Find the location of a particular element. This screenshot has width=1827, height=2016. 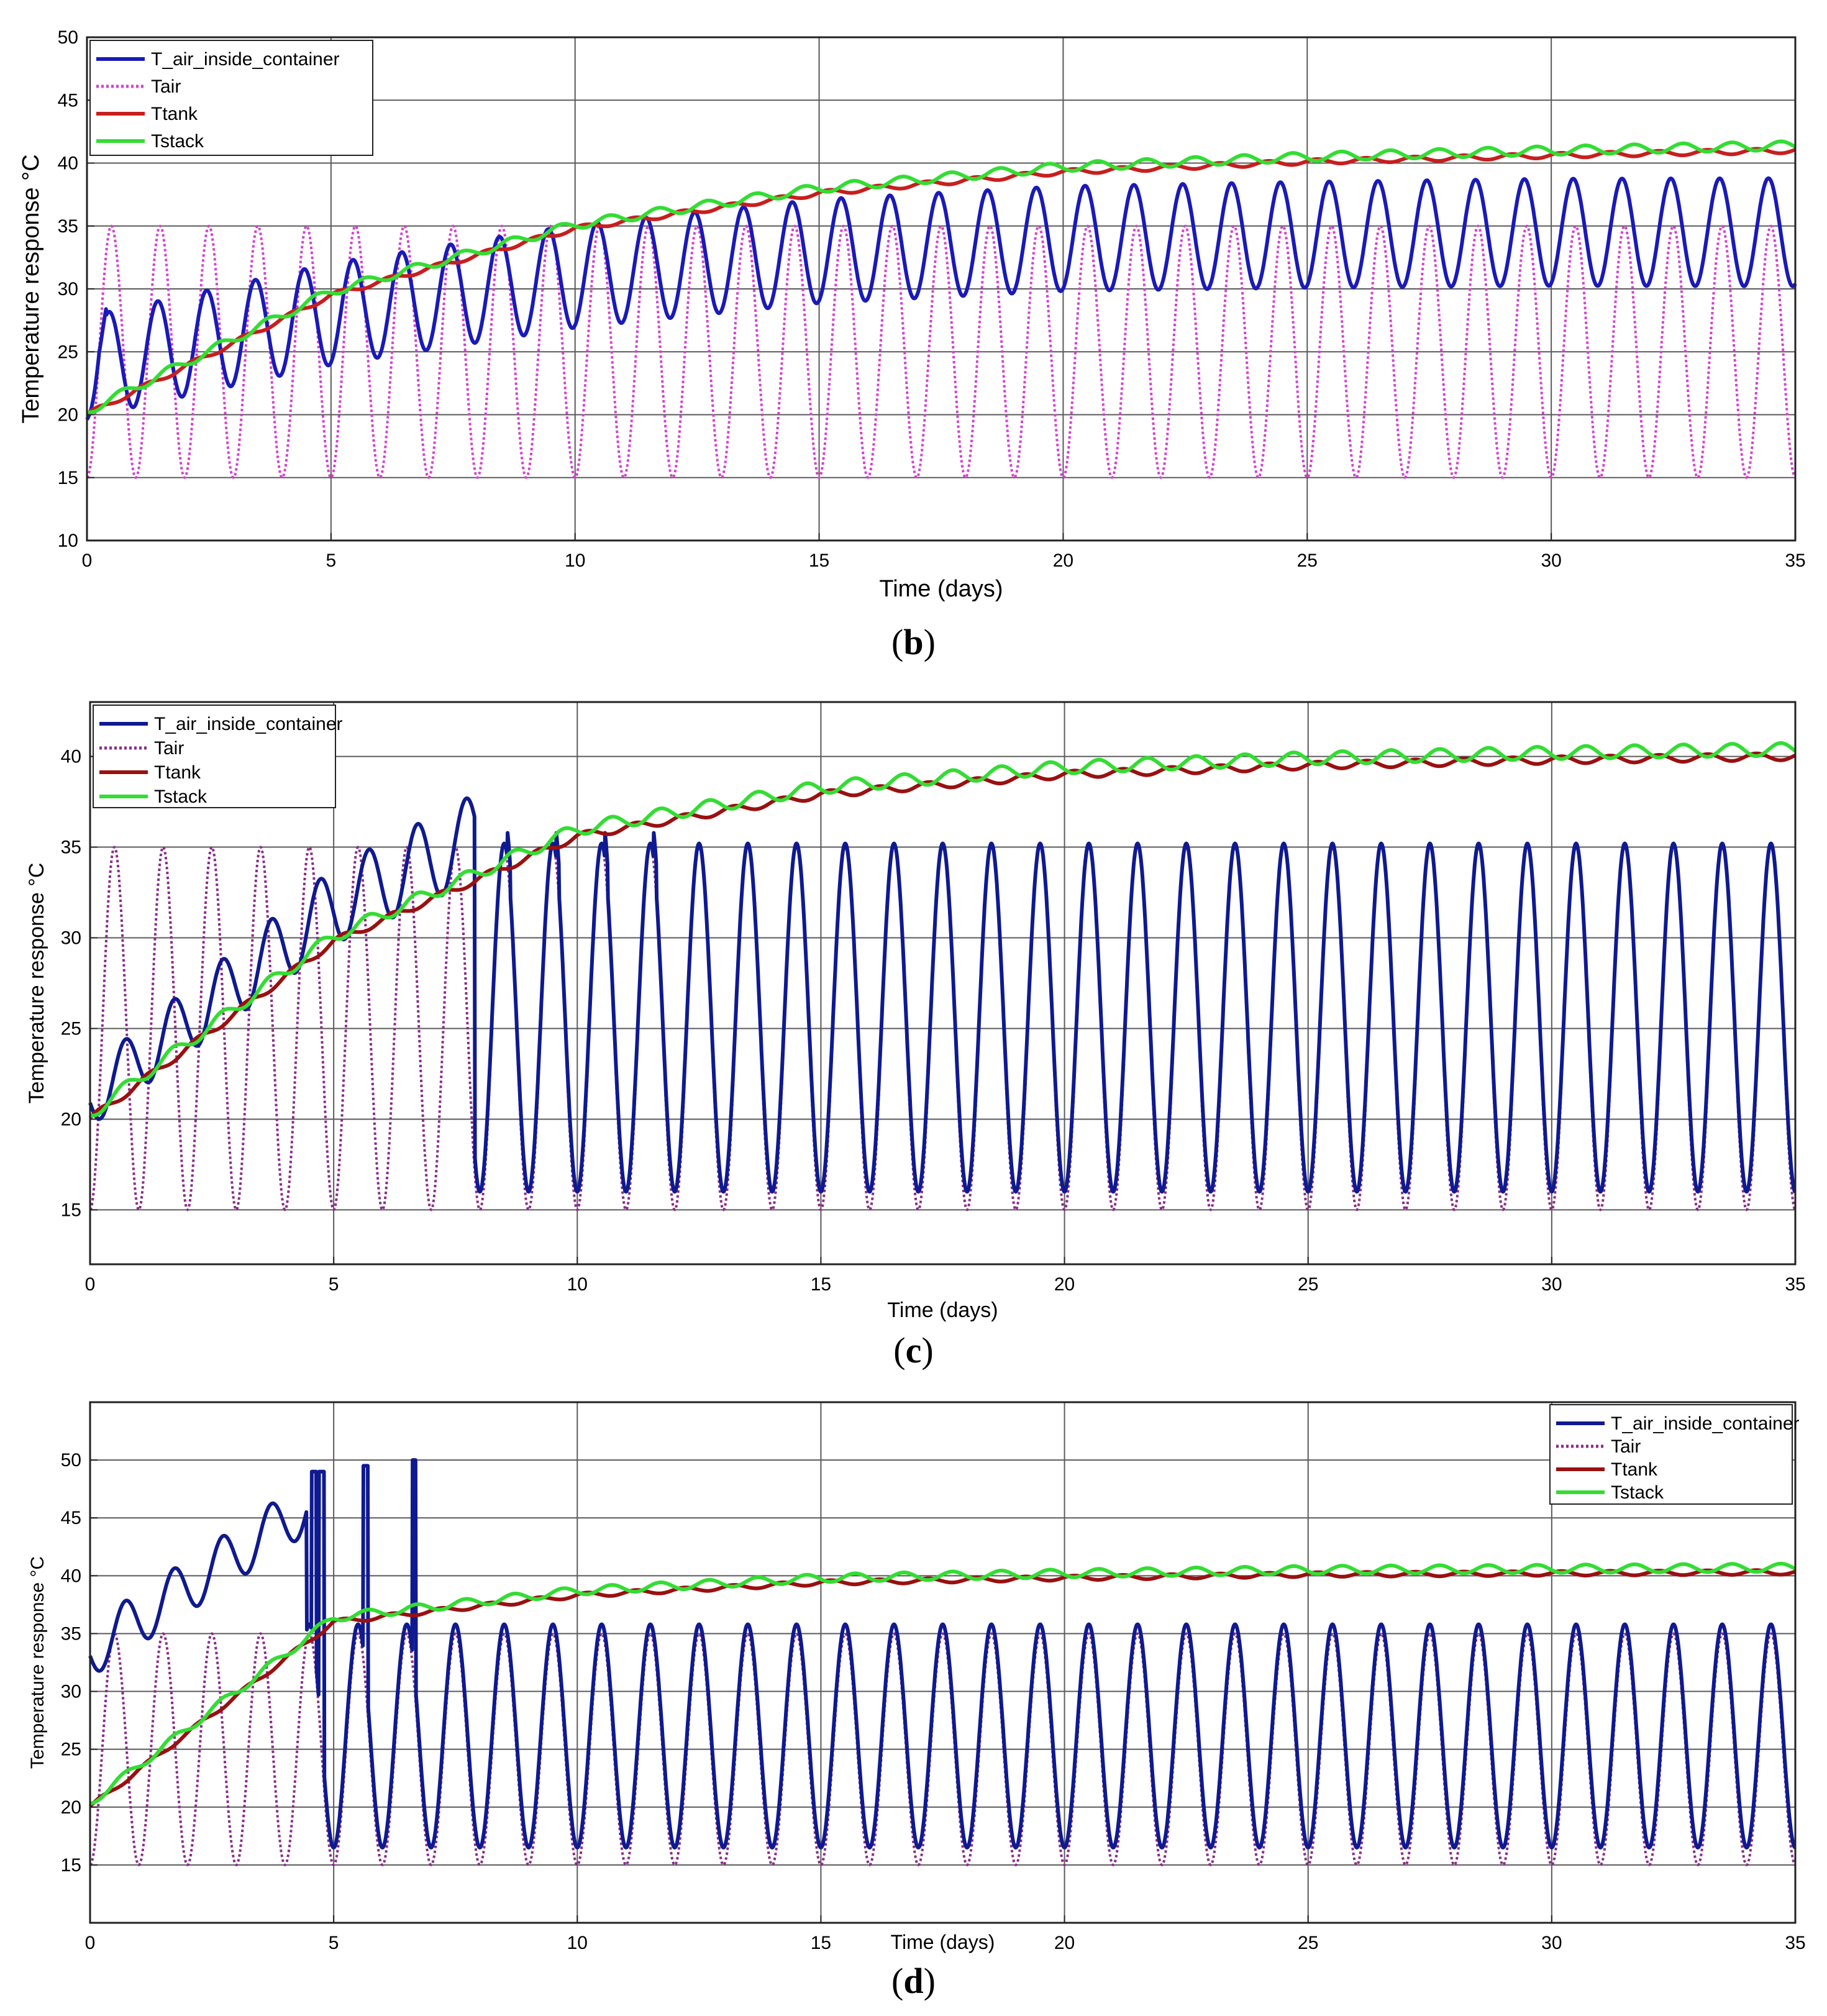

caption-b: (b) is located at coordinates (913, 642).